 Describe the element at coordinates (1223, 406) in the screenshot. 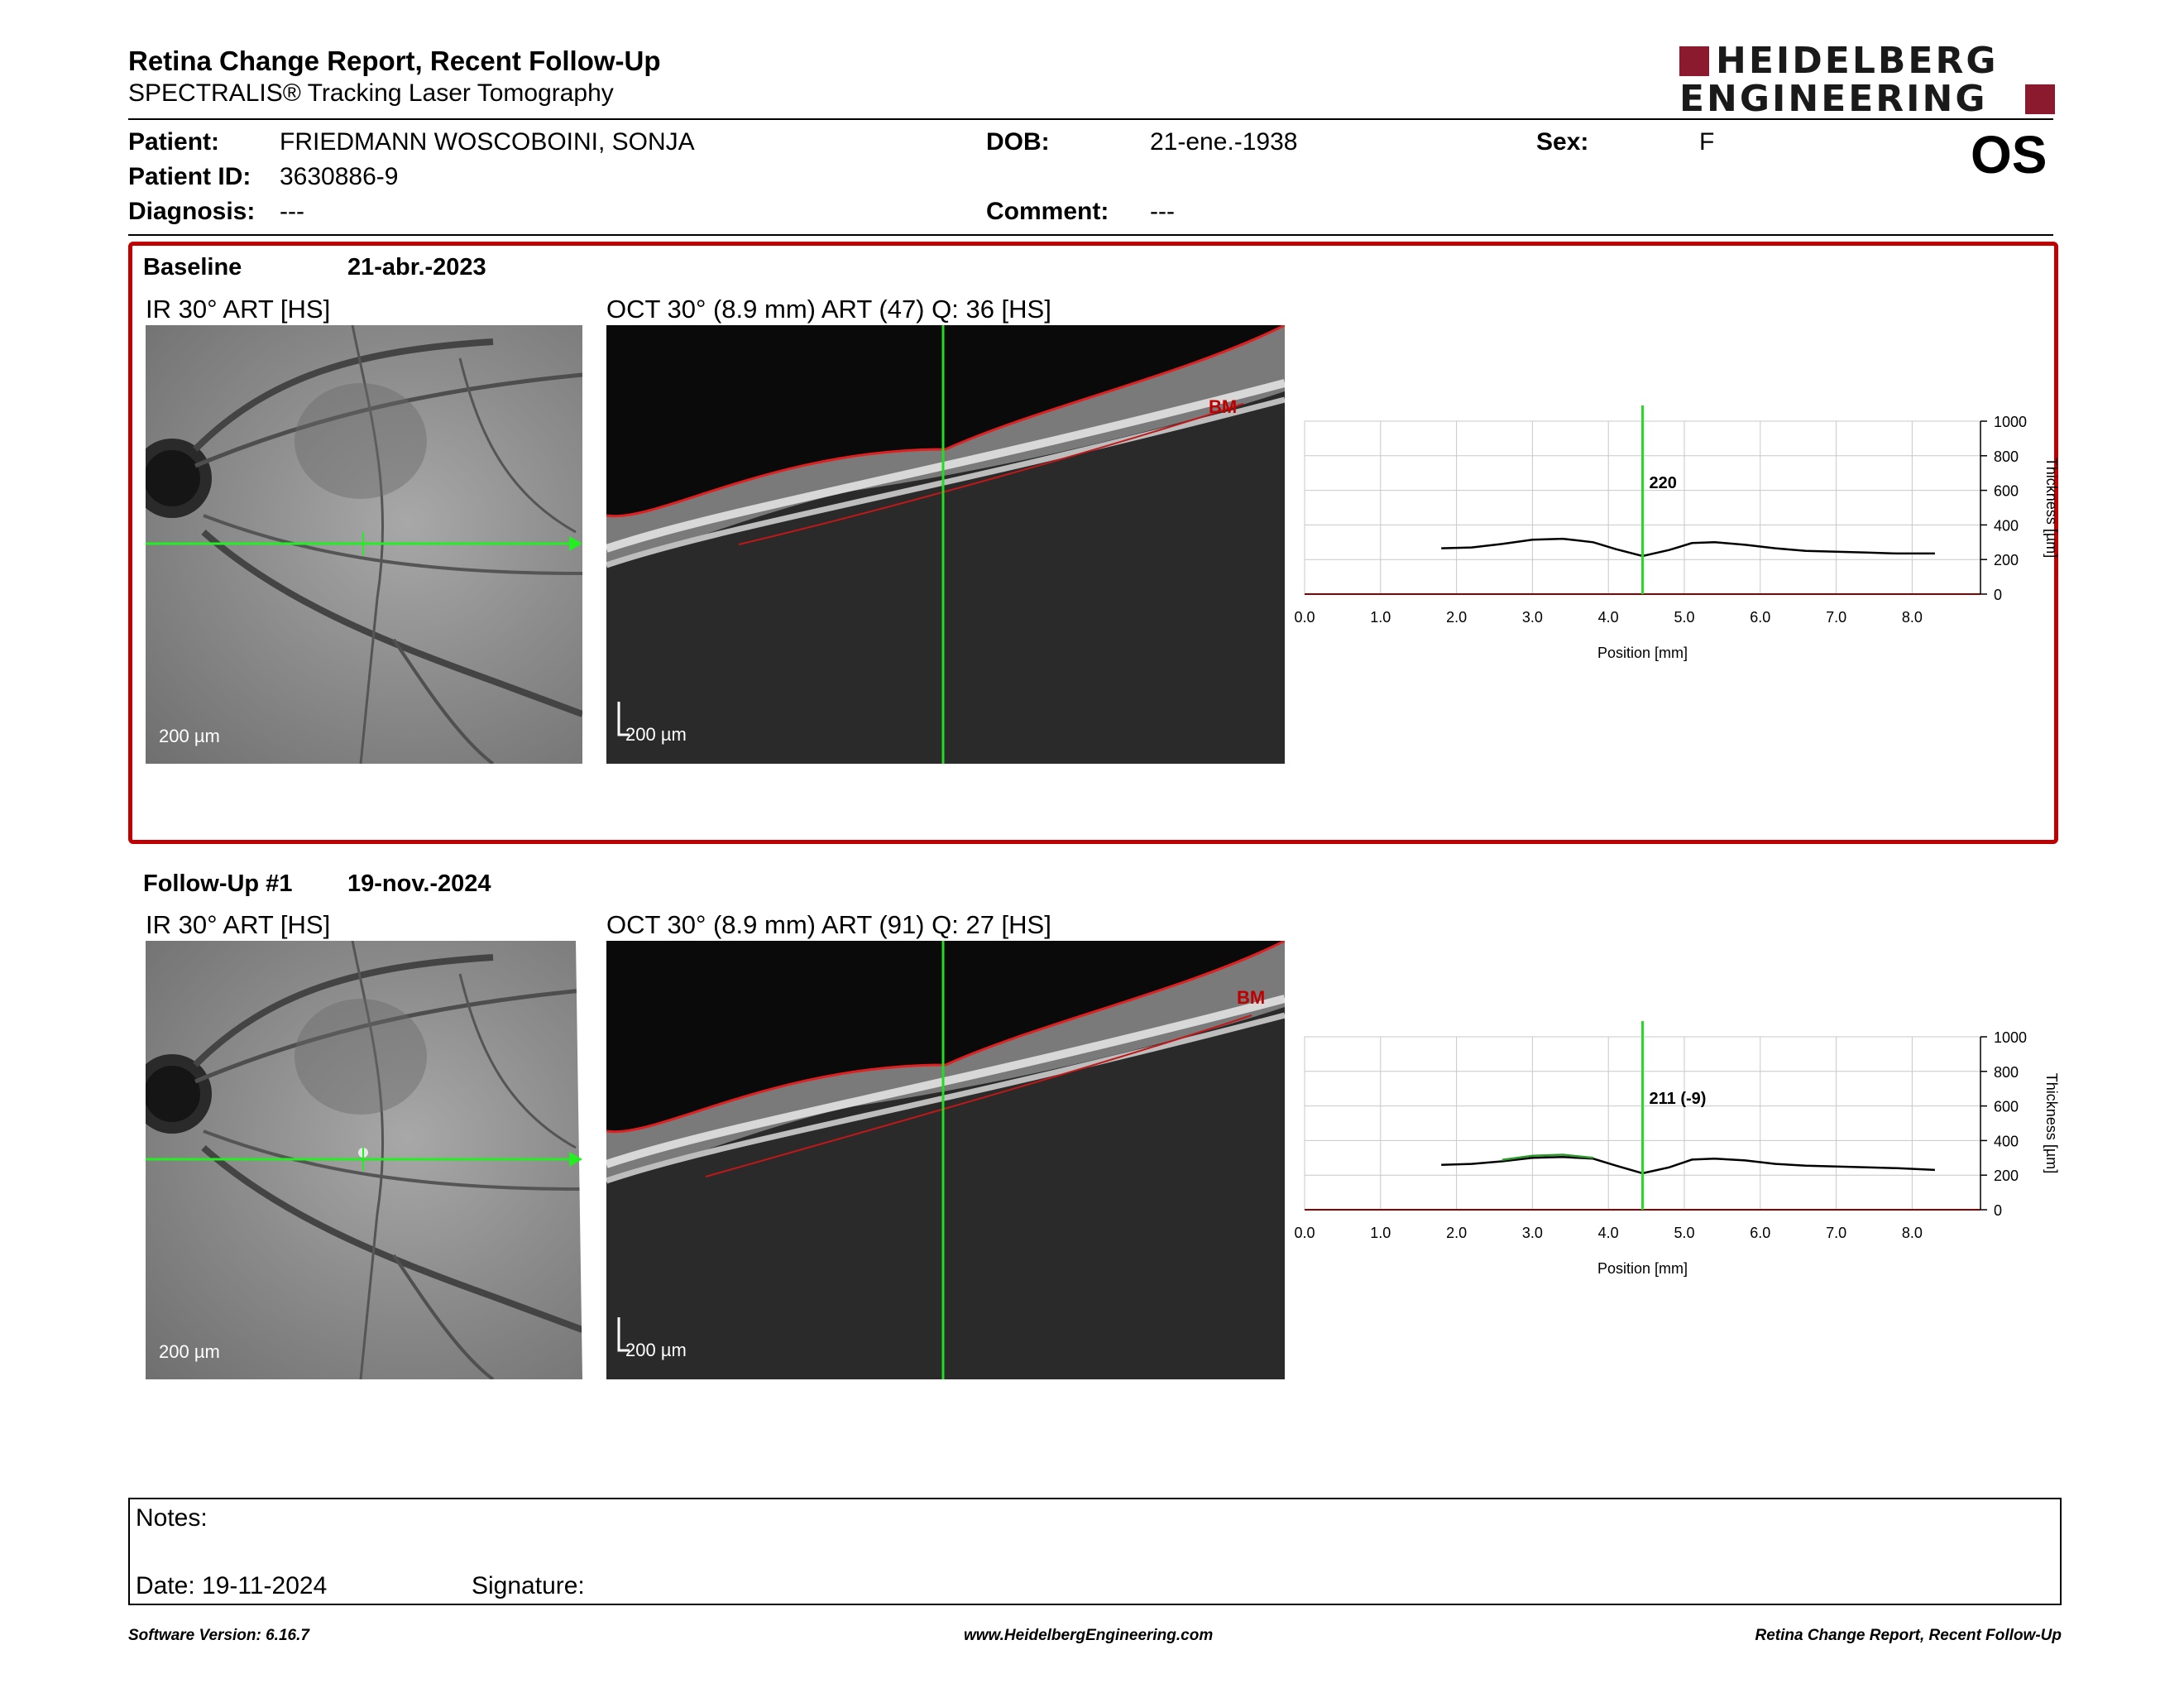

I see `baseline-bm-label: BM` at that location.